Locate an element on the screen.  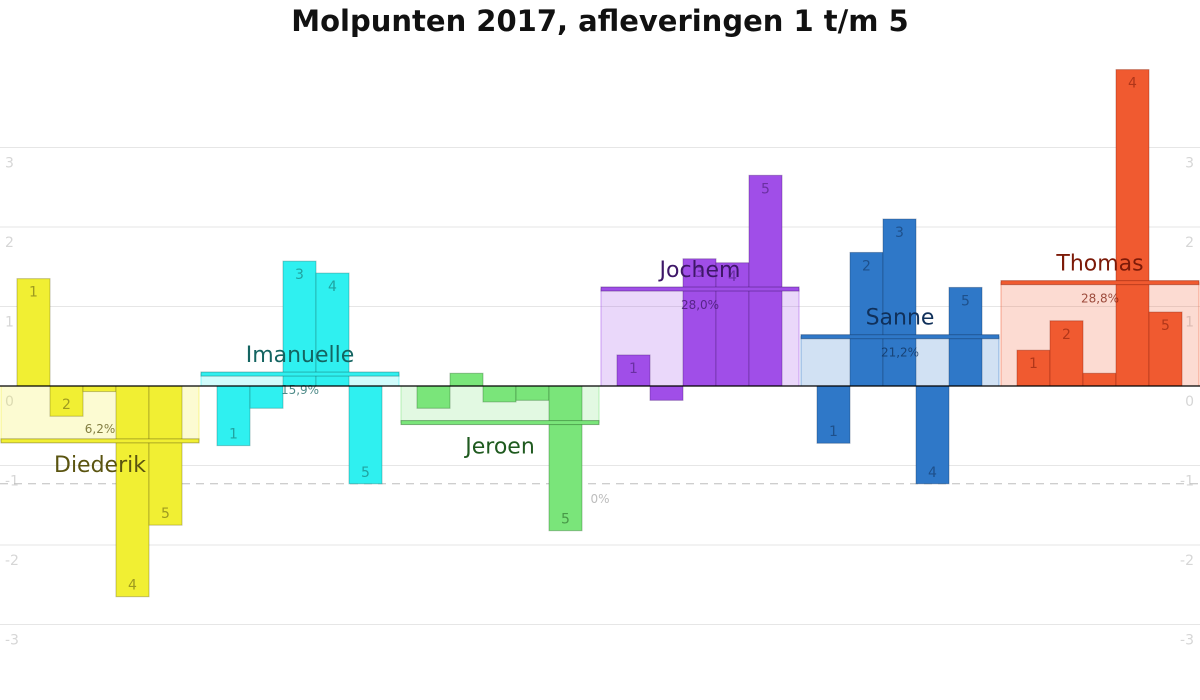
mean-line-imanuelle is located at coordinates (300, 374).